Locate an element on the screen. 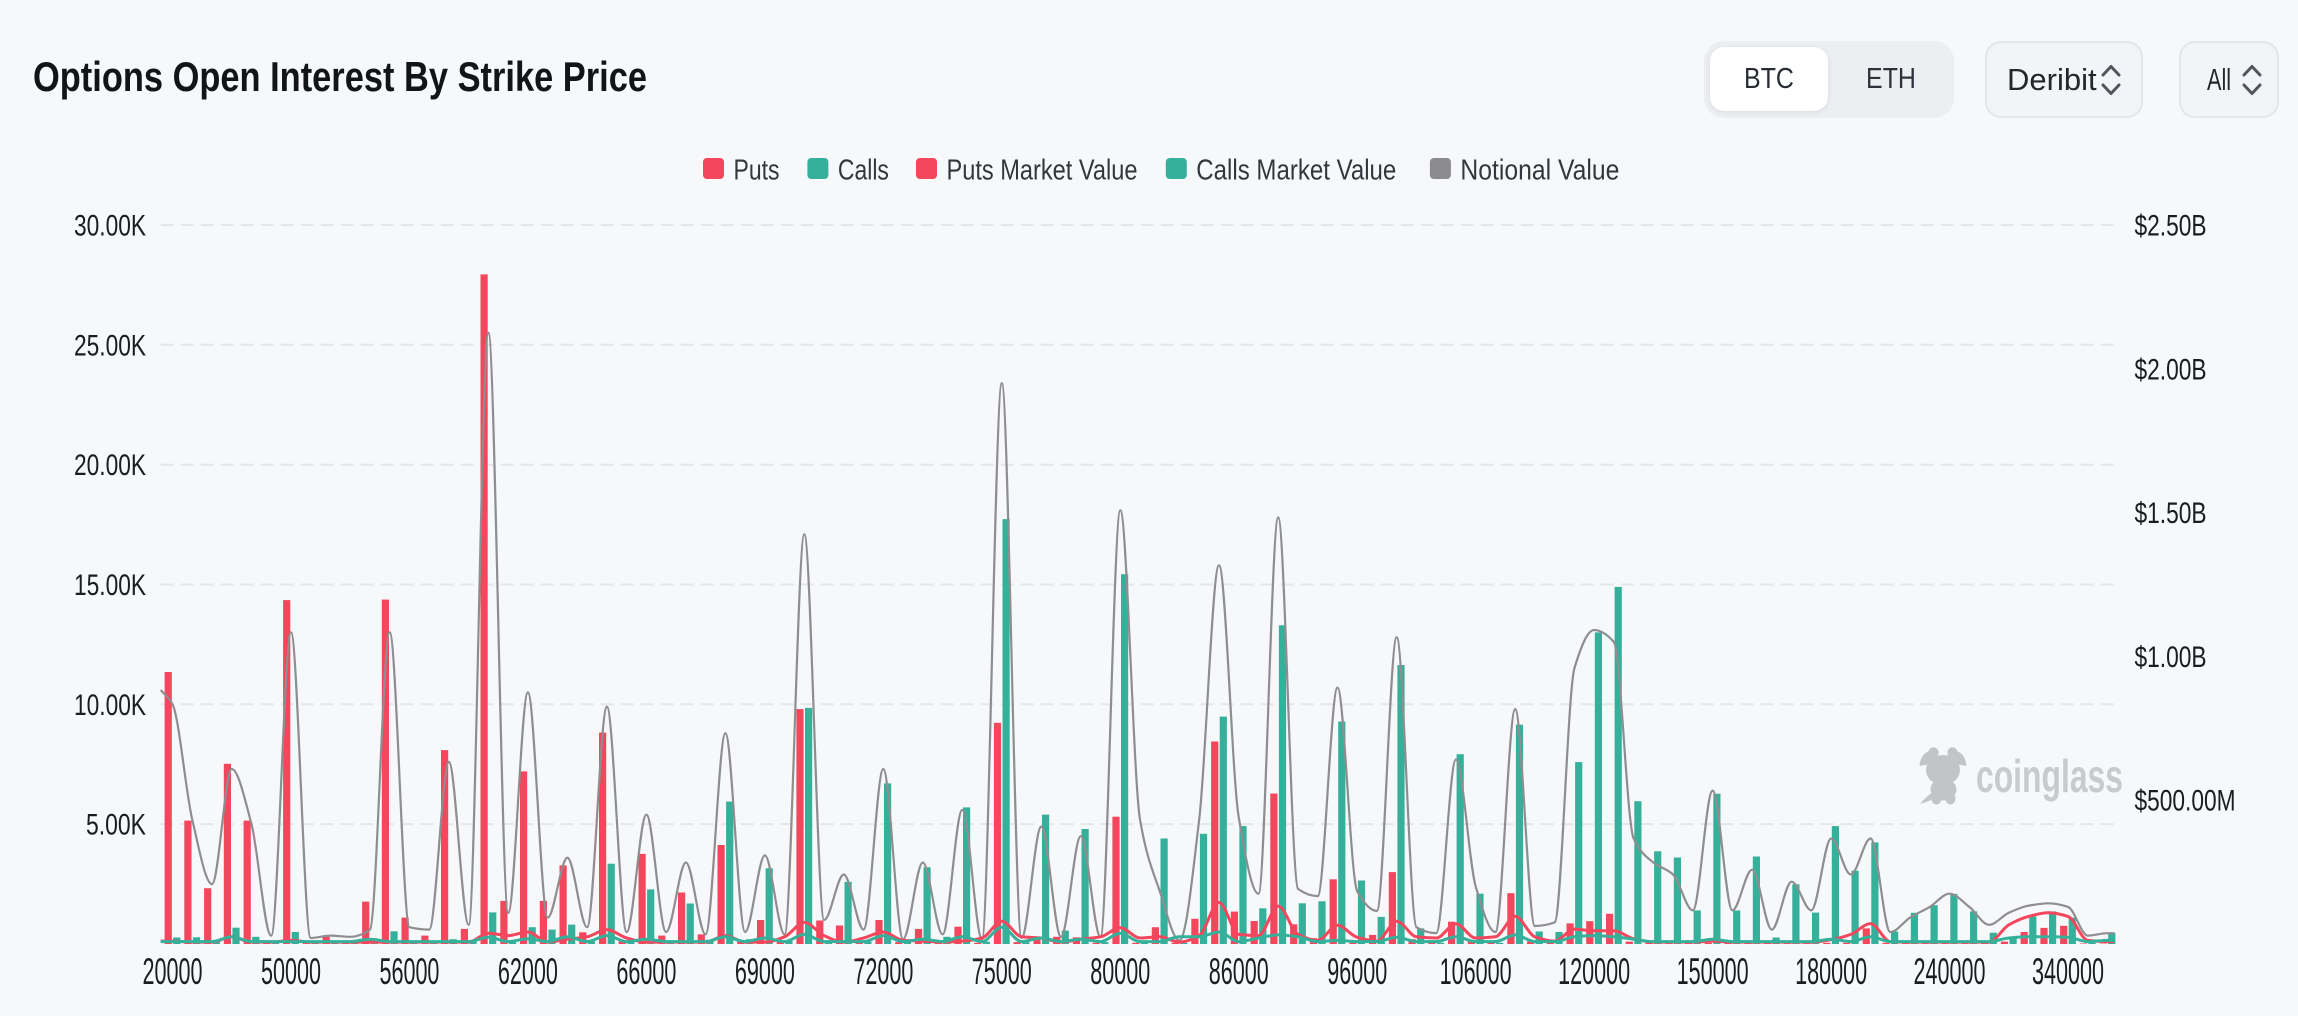  svg-text: 20.00K is located at coordinates (110, 465).